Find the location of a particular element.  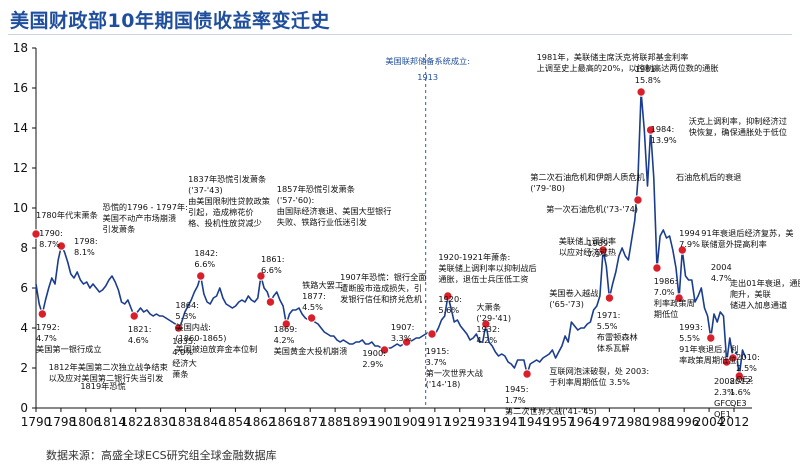

annotation-line: 4.6% is located at coordinates (138, 340).